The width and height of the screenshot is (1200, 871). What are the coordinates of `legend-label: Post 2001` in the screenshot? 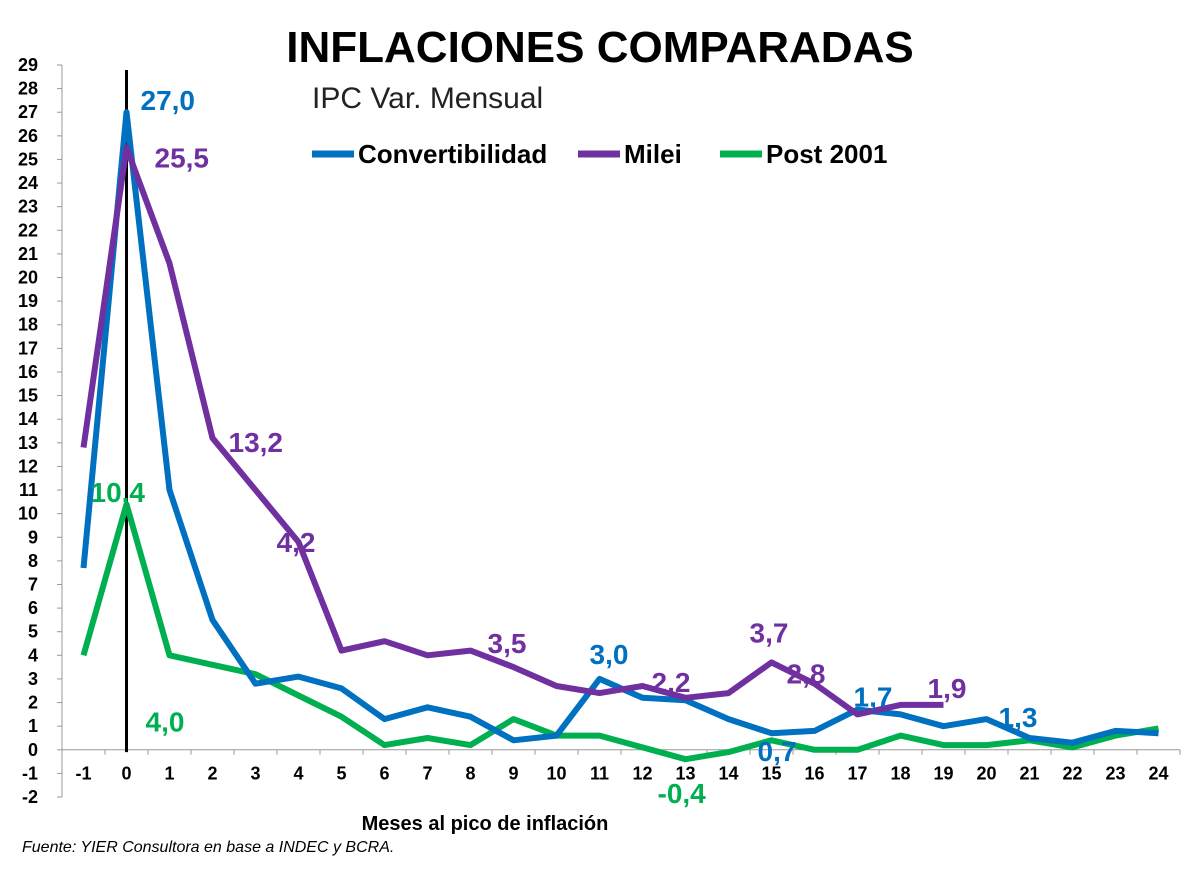 It's located at (826, 154).